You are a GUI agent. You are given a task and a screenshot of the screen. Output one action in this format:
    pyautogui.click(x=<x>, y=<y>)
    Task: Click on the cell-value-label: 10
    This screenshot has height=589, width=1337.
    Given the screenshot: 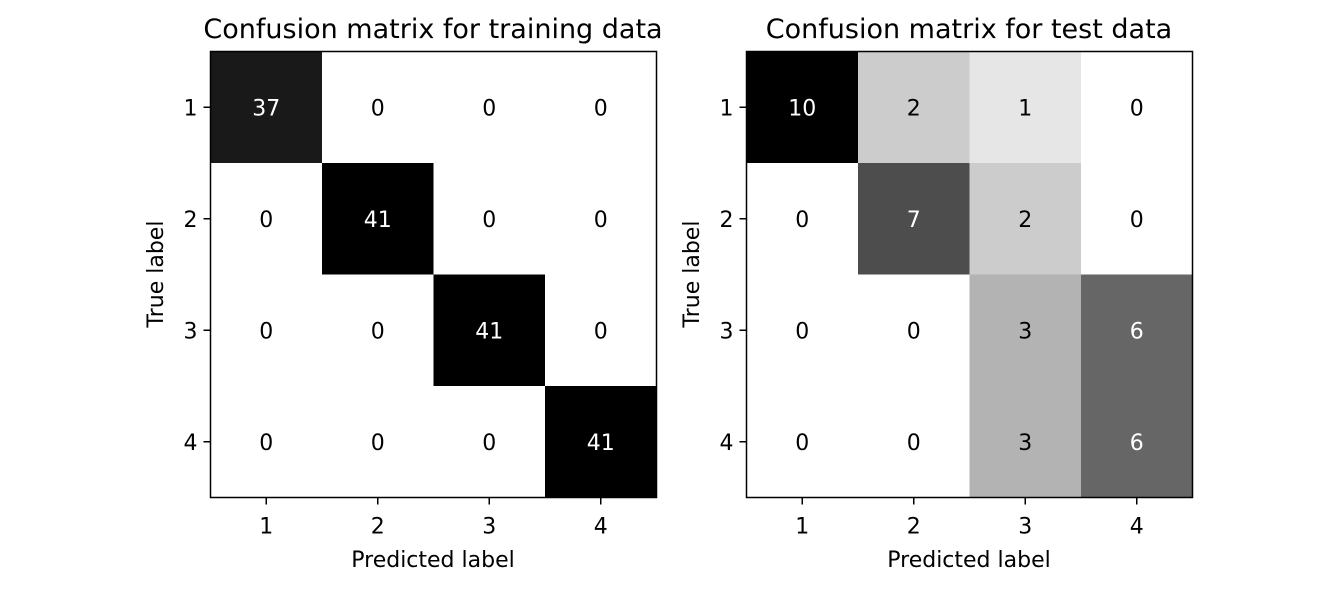 What is the action you would take?
    pyautogui.click(x=802, y=108)
    